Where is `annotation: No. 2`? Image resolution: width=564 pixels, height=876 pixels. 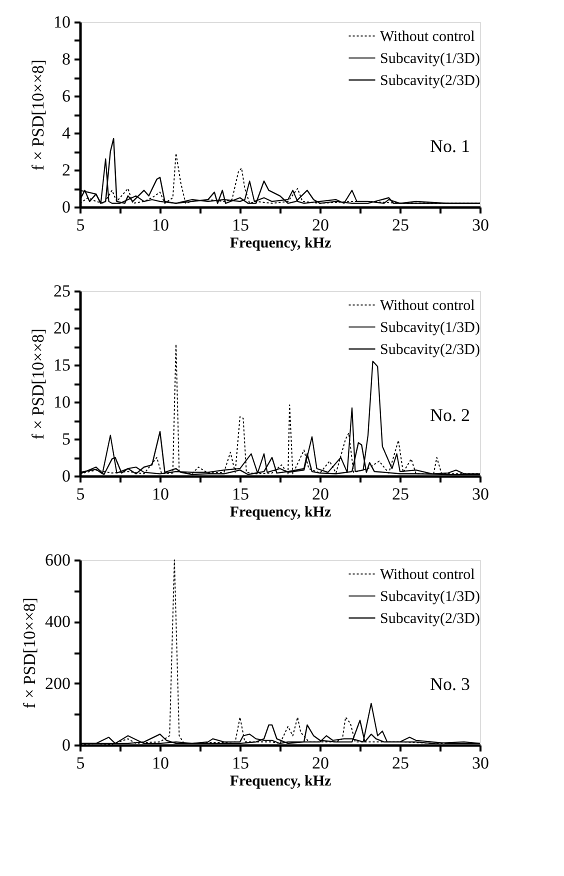
annotation: No. 2 is located at coordinates (450, 415).